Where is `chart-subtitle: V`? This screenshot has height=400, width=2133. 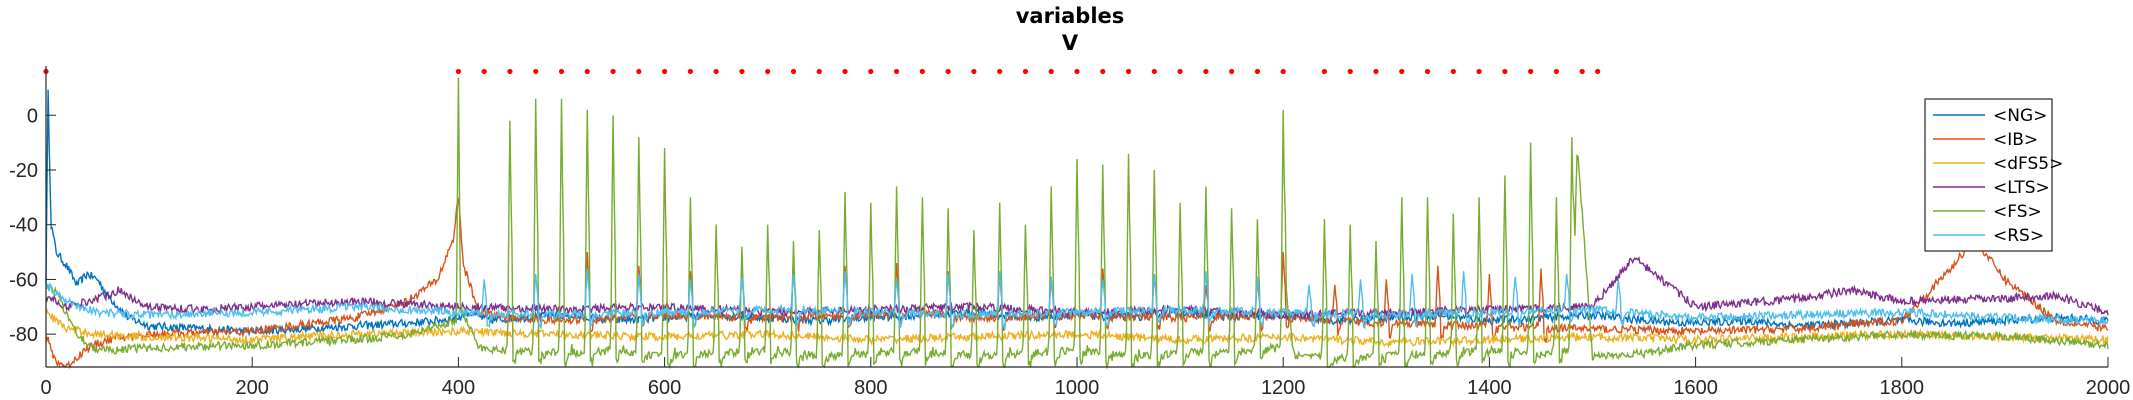 chart-subtitle: V is located at coordinates (1070, 43).